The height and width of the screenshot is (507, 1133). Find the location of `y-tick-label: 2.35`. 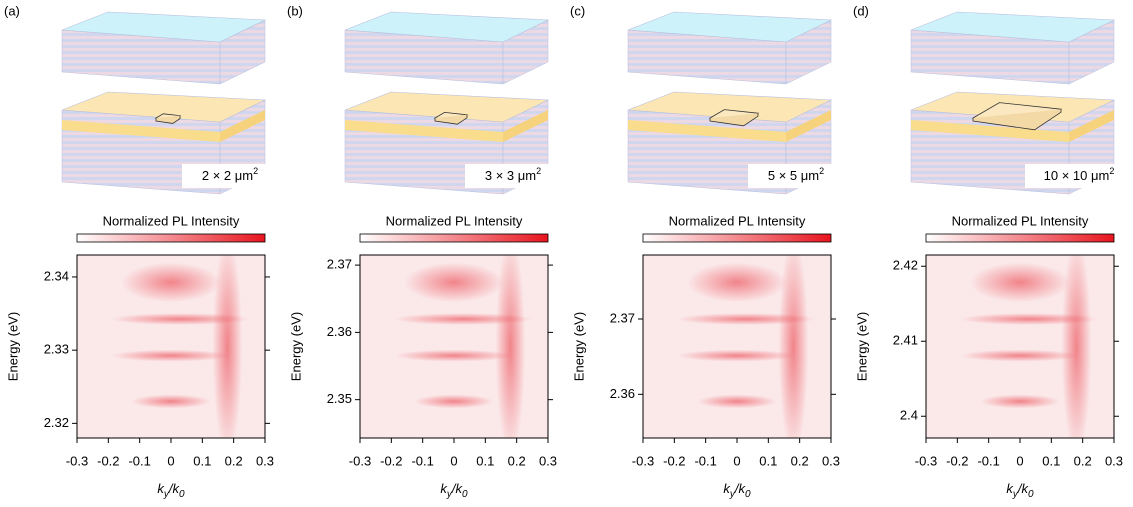

y-tick-label: 2.35 is located at coordinates (339, 398).